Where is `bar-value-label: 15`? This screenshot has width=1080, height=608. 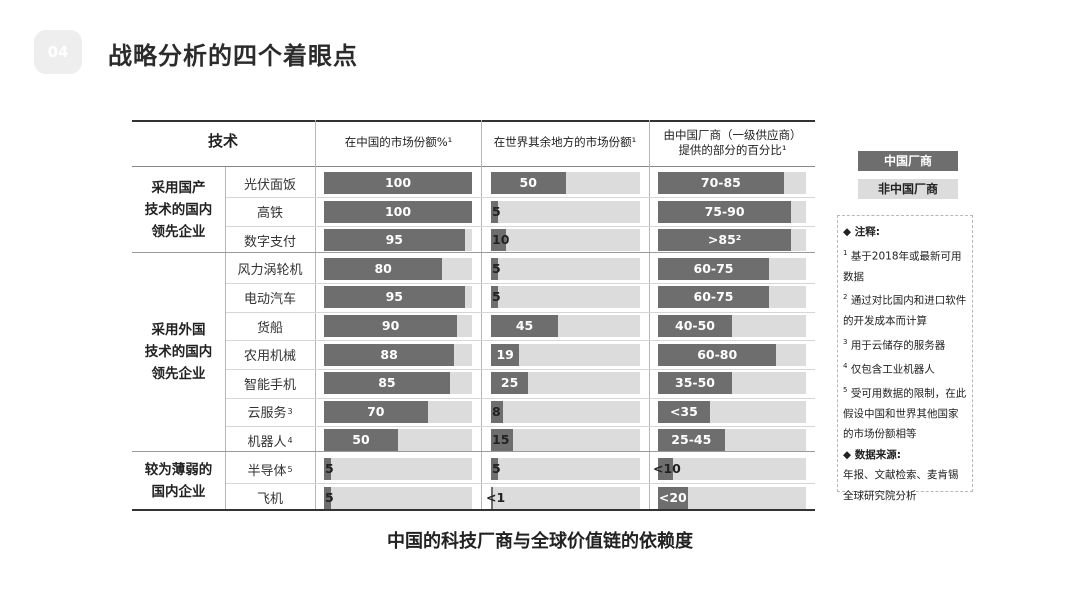 bar-value-label: 15 is located at coordinates (501, 440).